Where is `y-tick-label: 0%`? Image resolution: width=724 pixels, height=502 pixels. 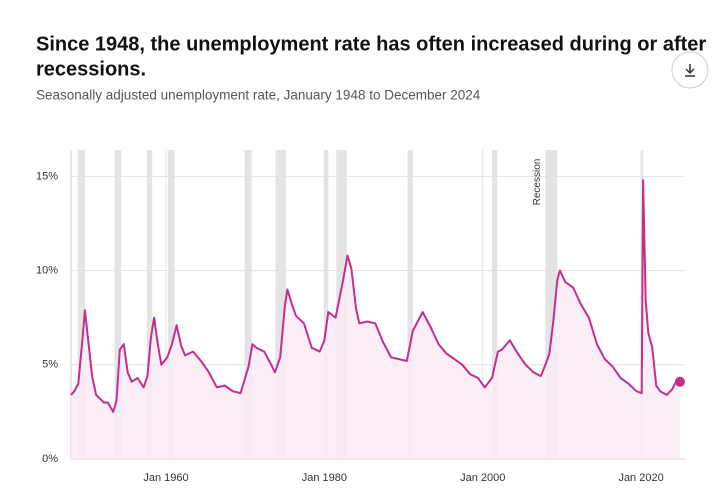 y-tick-label: 0% is located at coordinates (50, 459).